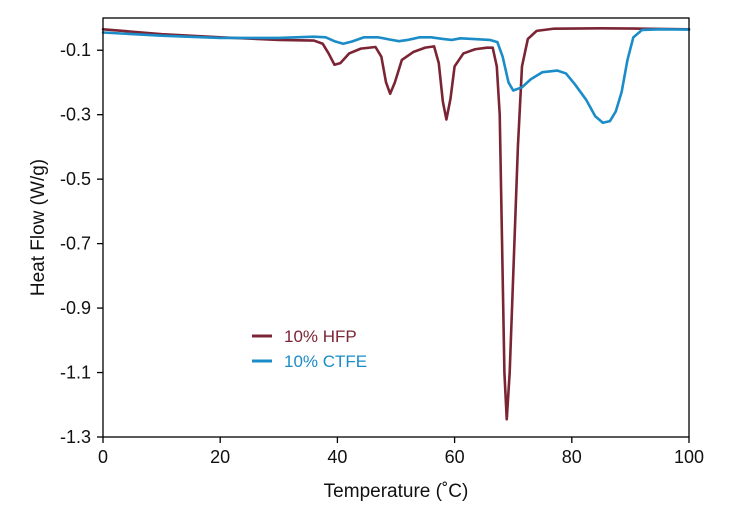 This screenshot has width=732, height=514. I want to click on x-tick-label: 100, so click(689, 457).